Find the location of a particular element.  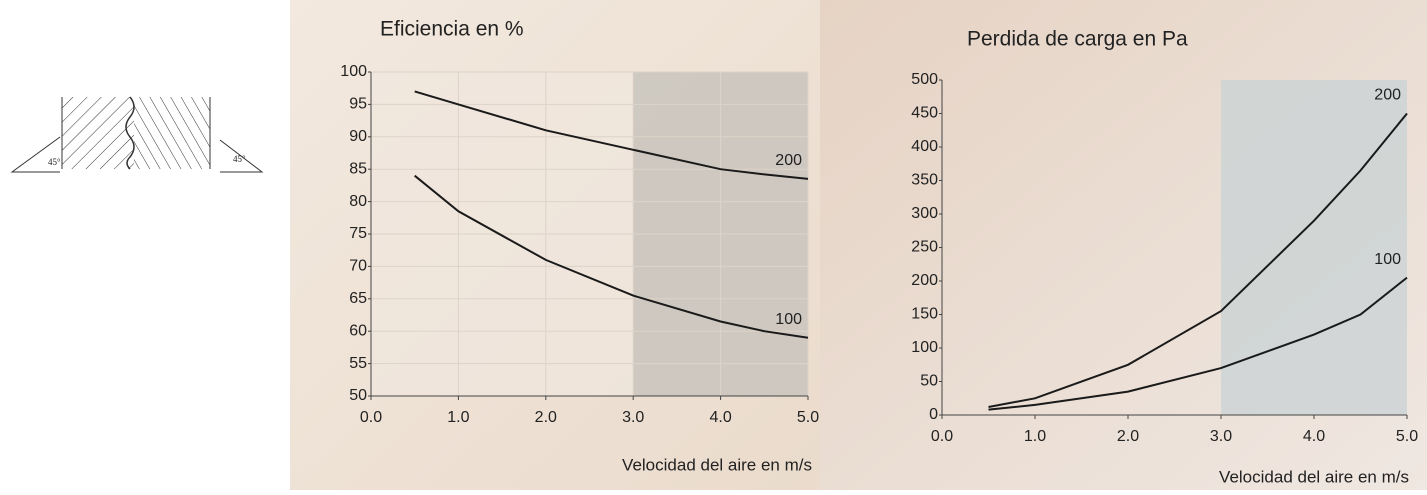

y-tick-label: 90 is located at coordinates (358, 136).